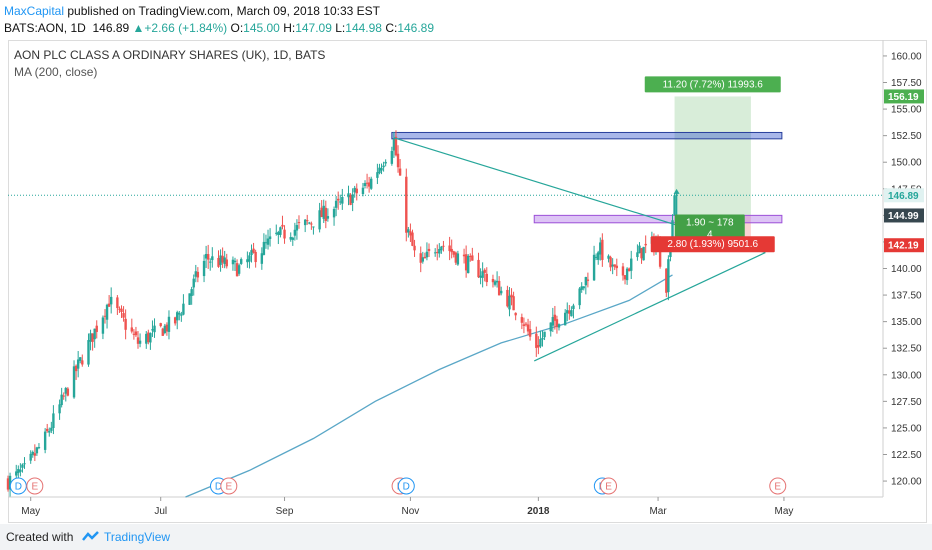 This screenshot has height=550, width=932. What do you see at coordinates (126, 537) in the screenshot?
I see `tradingview-logo: TradingView` at bounding box center [126, 537].